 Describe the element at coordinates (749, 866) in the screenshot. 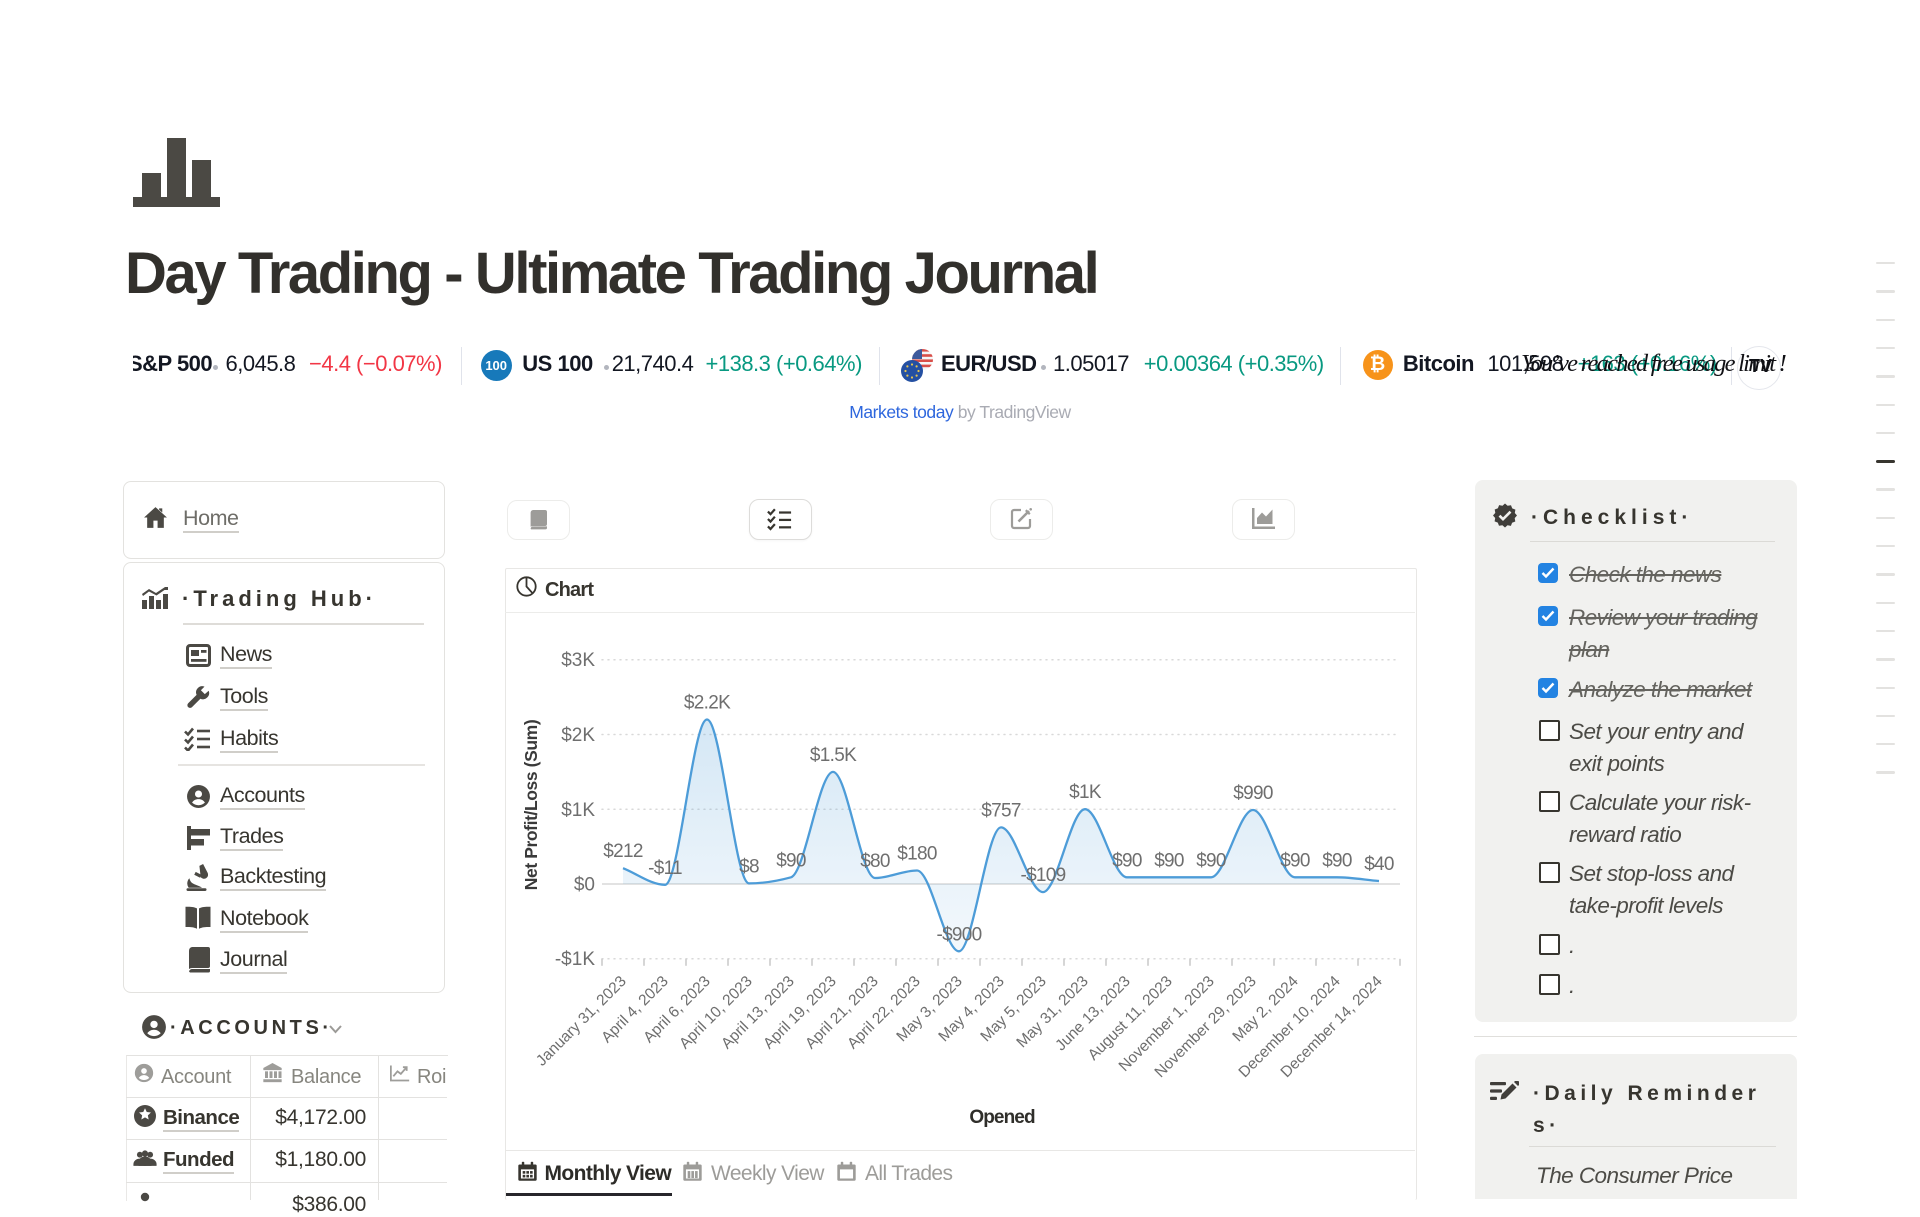

I see `svg-text: $8` at that location.